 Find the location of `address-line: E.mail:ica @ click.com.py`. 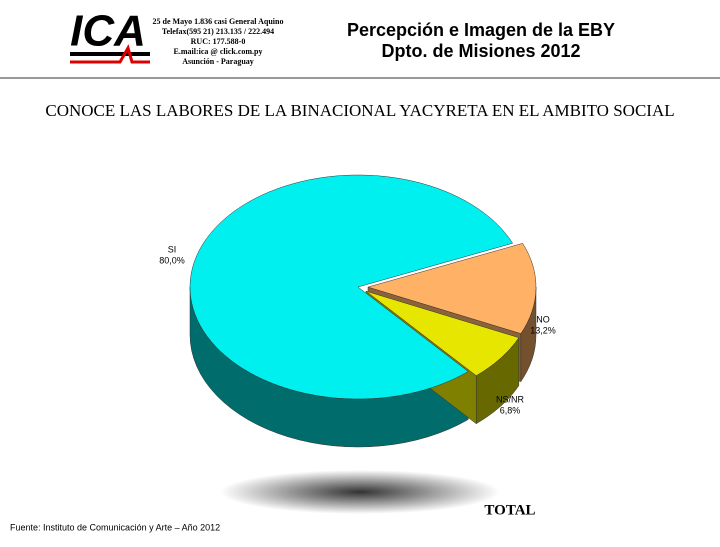

address-line: E.mail:ica @ click.com.py is located at coordinates (218, 51).